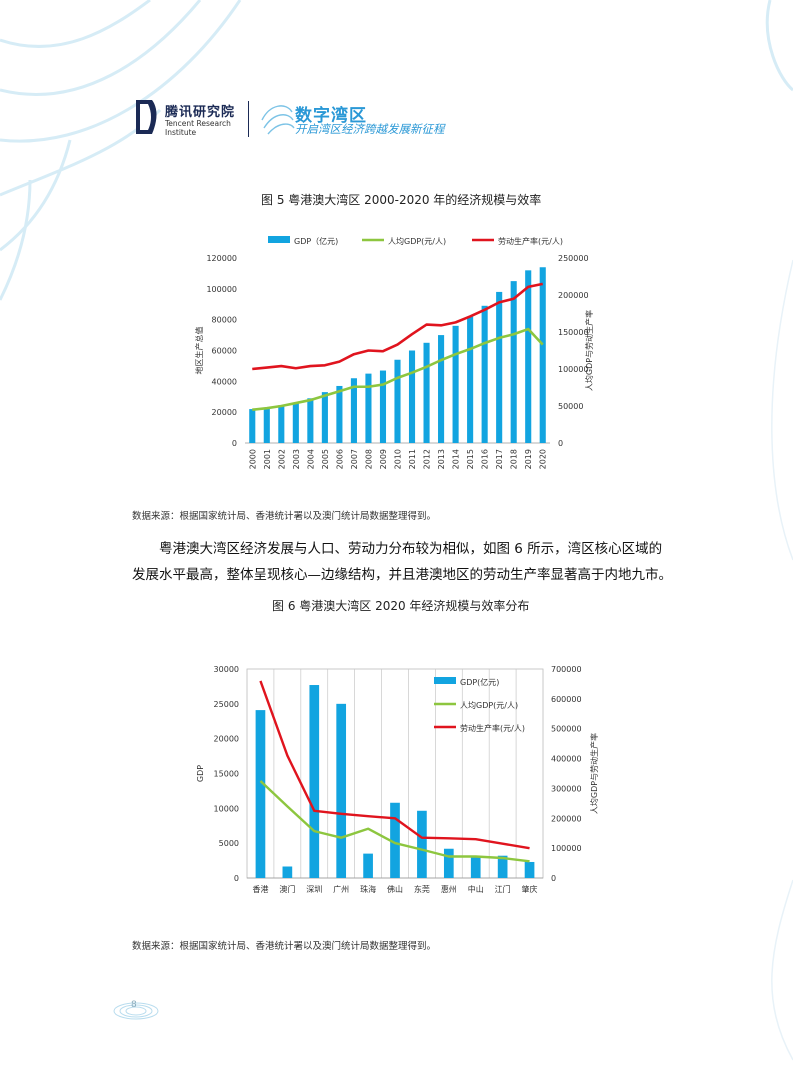 The image size is (793, 1077). Describe the element at coordinates (134, 1005) in the screenshot. I see `page-number: 8` at that location.